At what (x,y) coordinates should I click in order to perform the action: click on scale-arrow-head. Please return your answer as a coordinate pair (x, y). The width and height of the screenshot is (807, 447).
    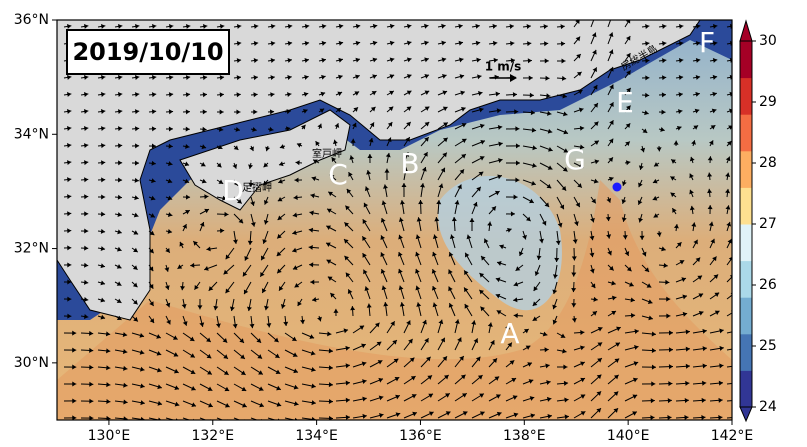
    Looking at the image, I should click on (513, 78).